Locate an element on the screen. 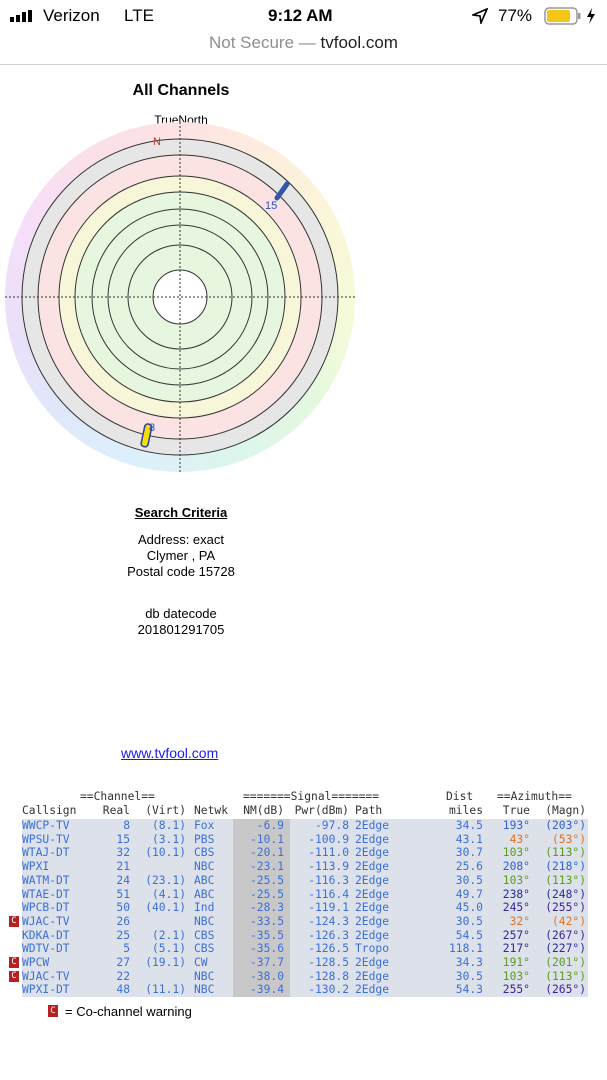 The image size is (607, 1080). radar-title: All Channels is located at coordinates (181, 90).